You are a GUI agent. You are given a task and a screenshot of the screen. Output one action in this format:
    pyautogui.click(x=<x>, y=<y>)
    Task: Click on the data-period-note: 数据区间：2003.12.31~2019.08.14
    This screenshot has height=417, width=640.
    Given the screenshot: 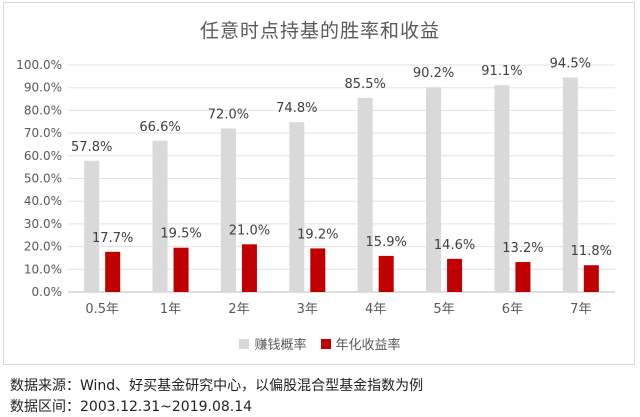 What is the action you would take?
    pyautogui.click(x=131, y=407)
    